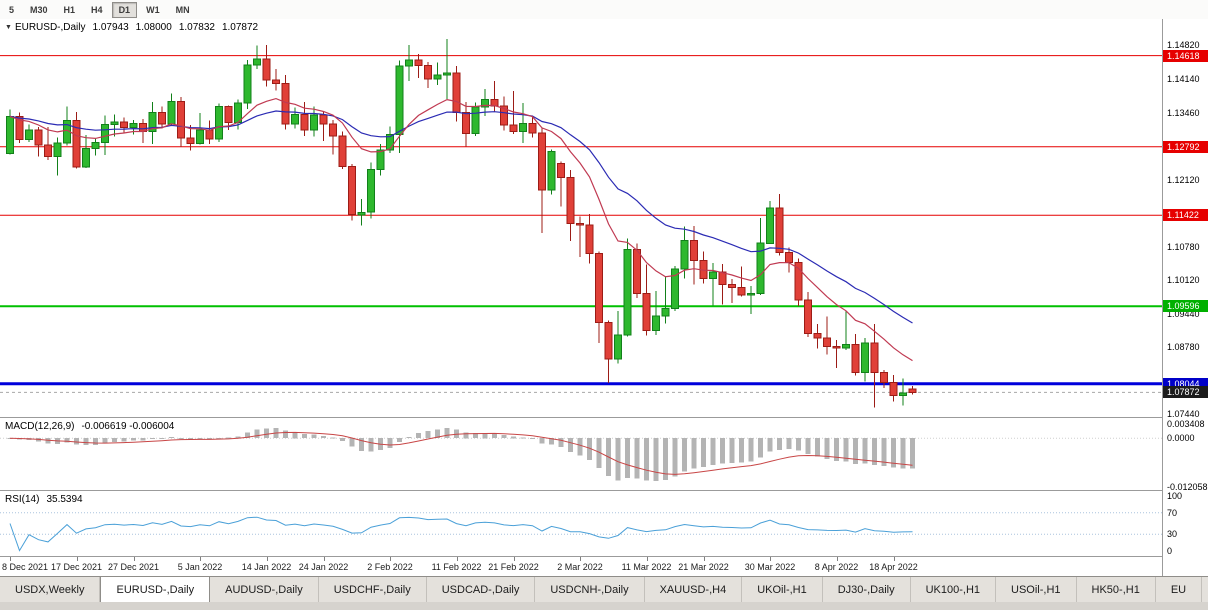 This screenshot has width=1208, height=610. Describe the element at coordinates (153, 10) in the screenshot. I see `timeframe-button-w1: W1` at that location.